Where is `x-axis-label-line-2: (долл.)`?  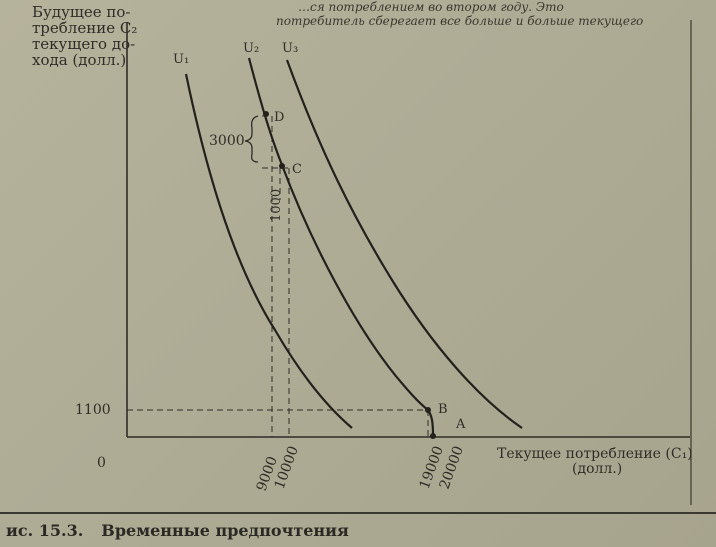 x-axis-label-line-2: (долл.) is located at coordinates (597, 469).